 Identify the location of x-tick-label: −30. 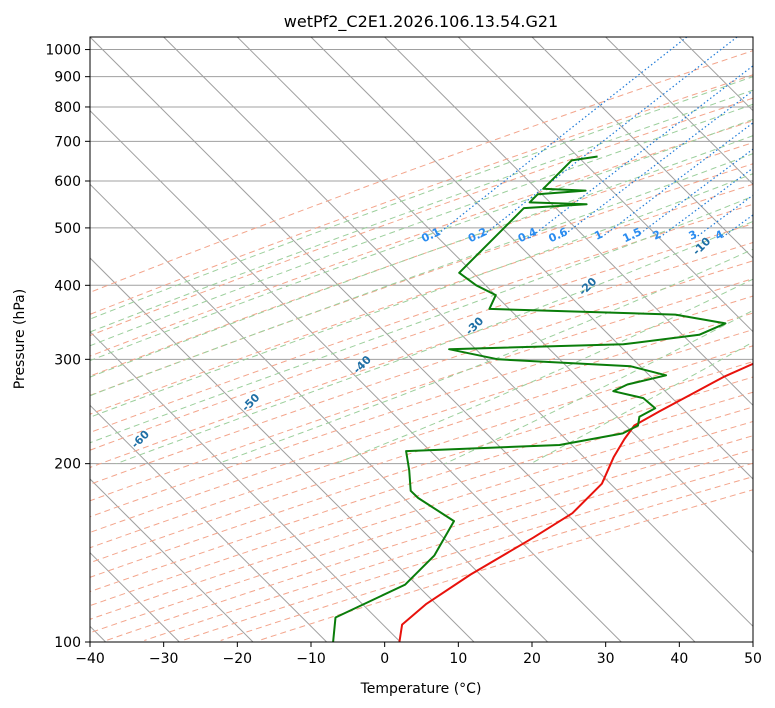
(164, 659).